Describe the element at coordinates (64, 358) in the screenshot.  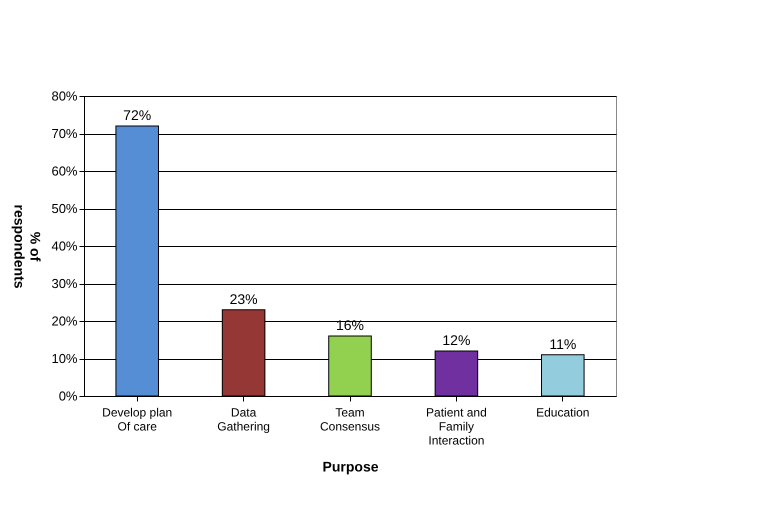
I see `y-tick-label: 10%` at that location.